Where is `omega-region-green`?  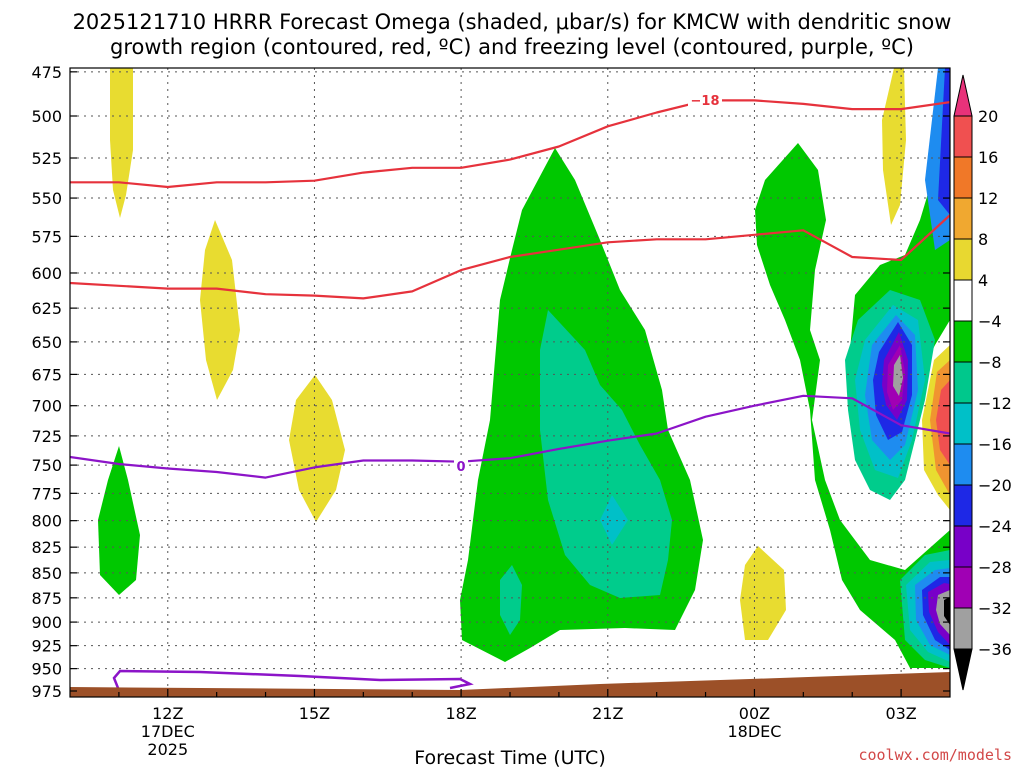
omega-region-green is located at coordinates (852, 405).